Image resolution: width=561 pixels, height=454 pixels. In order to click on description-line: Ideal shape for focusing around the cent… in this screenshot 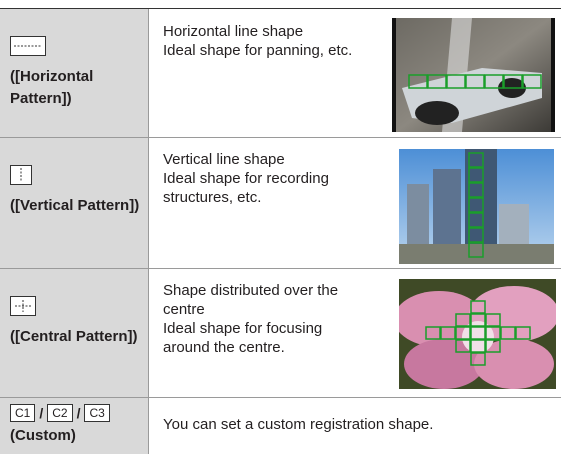, I will do `click(243, 338)`.